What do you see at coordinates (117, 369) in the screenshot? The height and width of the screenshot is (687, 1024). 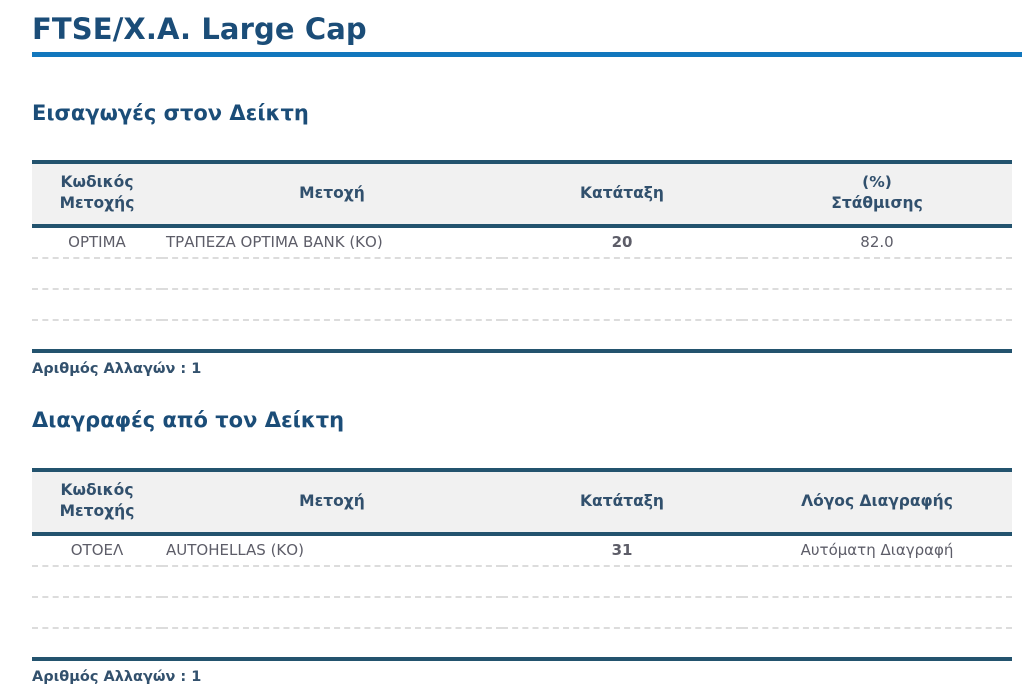 I see `additions-change-count: Αριθμός Αλλαγών : 1` at bounding box center [117, 369].